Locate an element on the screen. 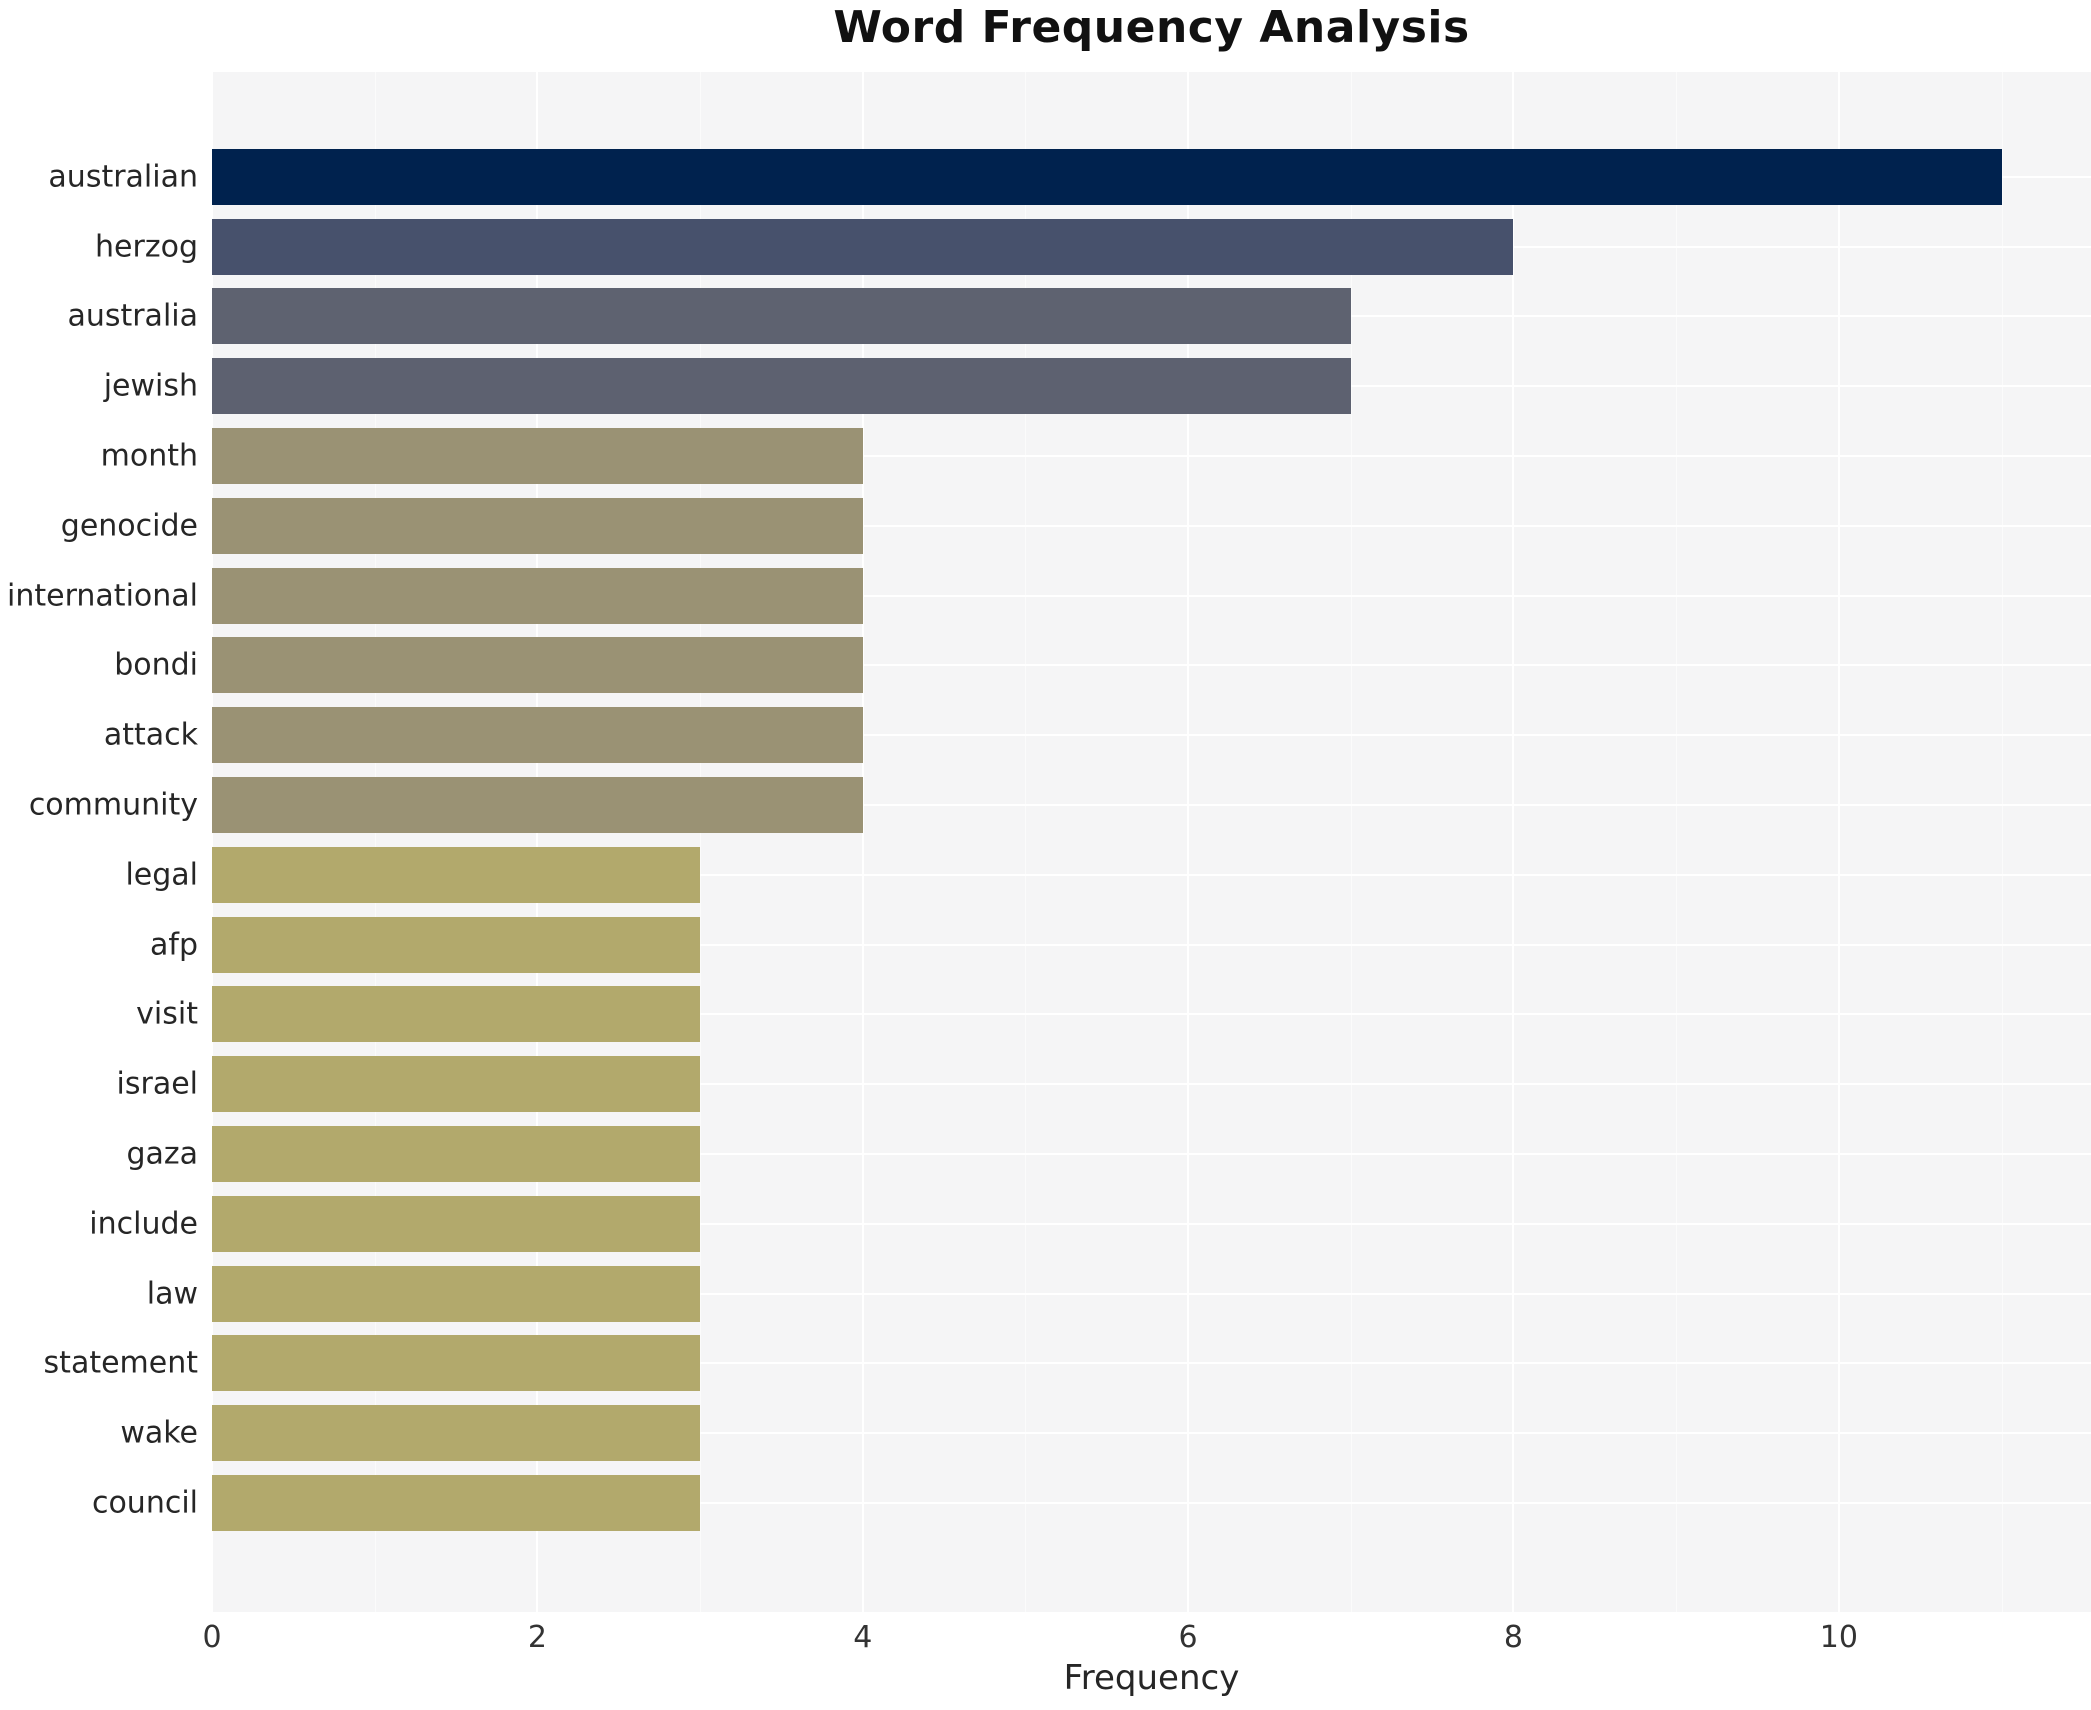 This screenshot has height=1710, width=2091. bar-row: genocide is located at coordinates (1076, 526).